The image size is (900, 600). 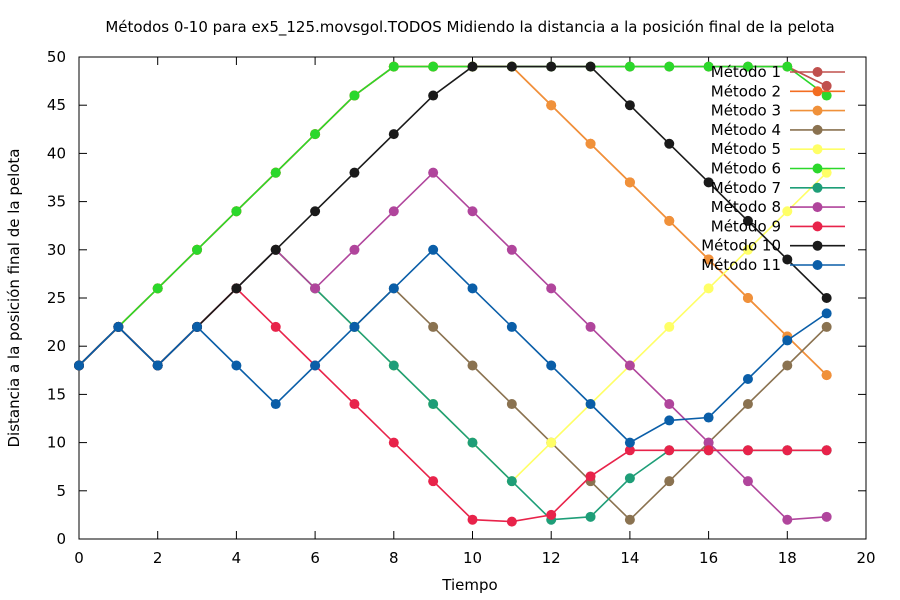 I want to click on x-tick-label: 0, so click(x=79, y=558).